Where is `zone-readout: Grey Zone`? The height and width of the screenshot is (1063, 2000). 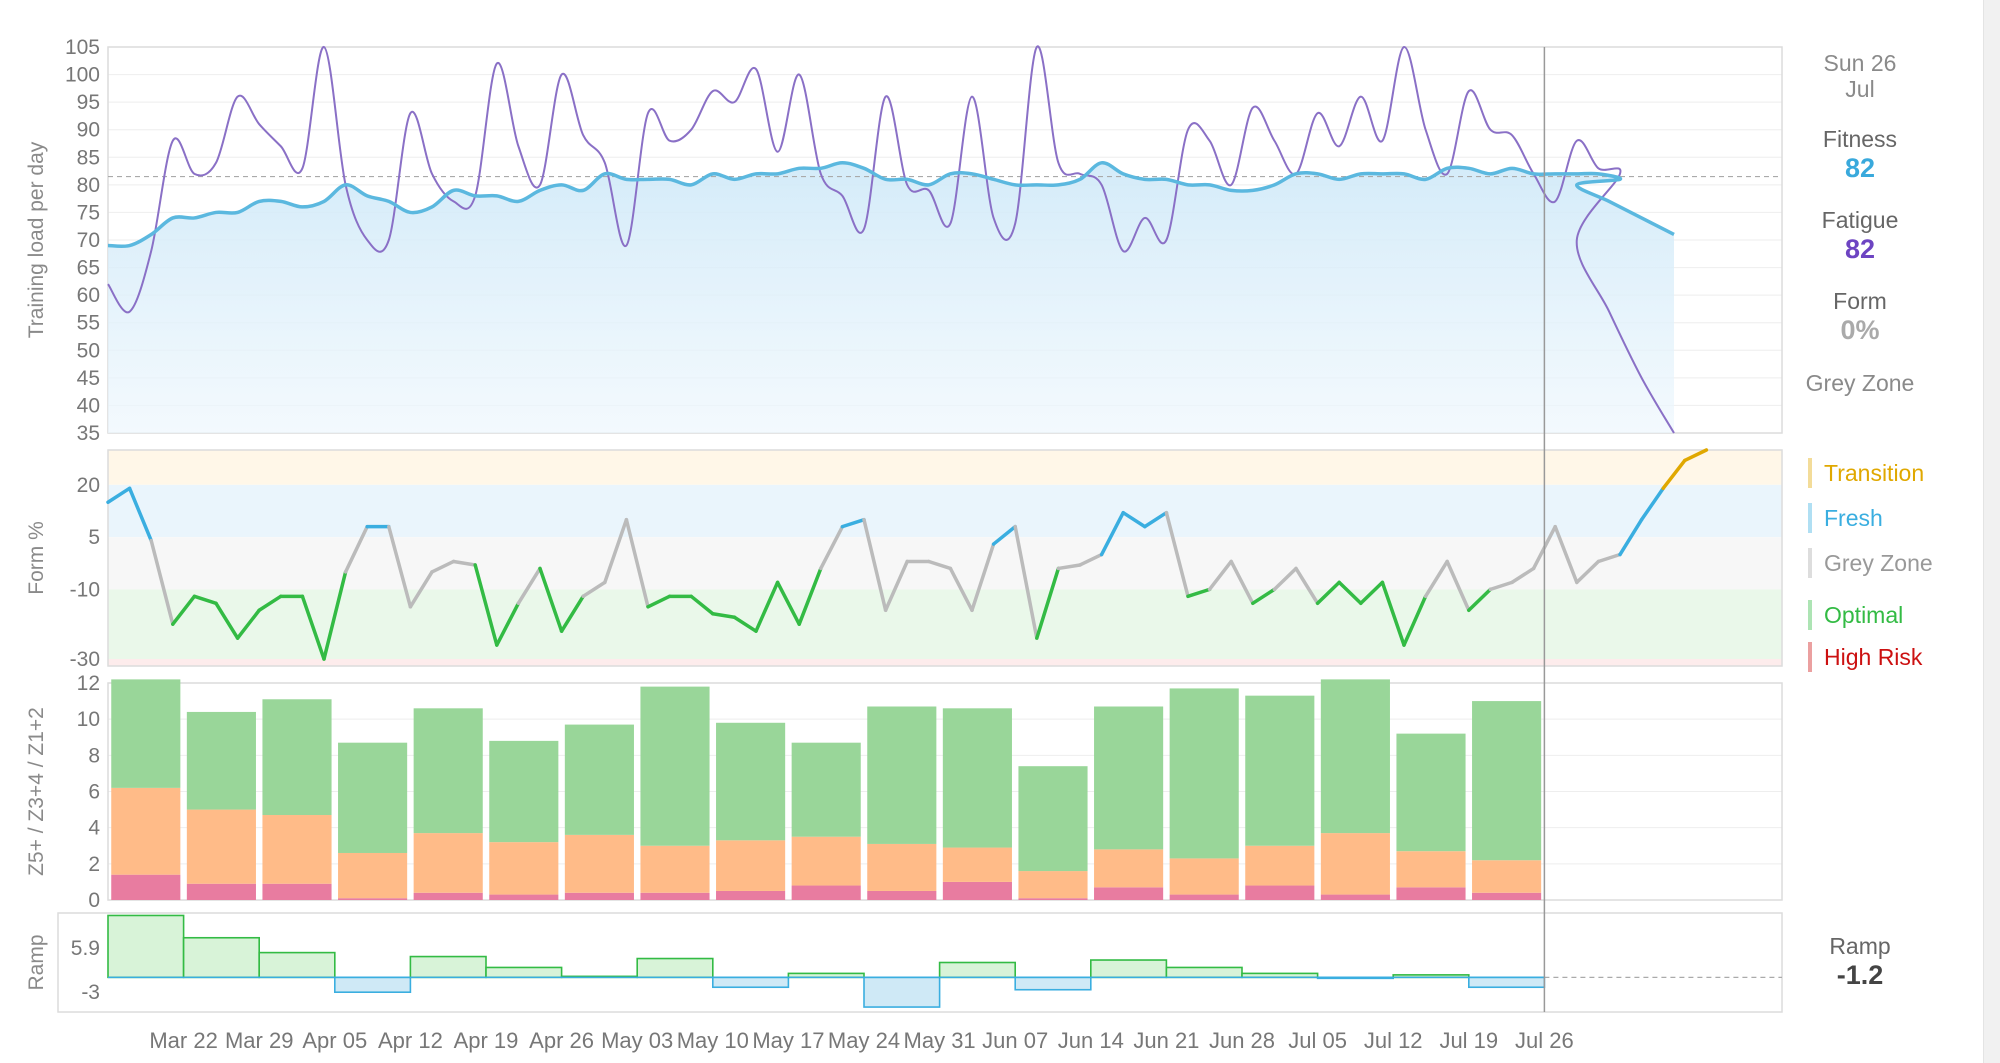 zone-readout: Grey Zone is located at coordinates (1860, 383).